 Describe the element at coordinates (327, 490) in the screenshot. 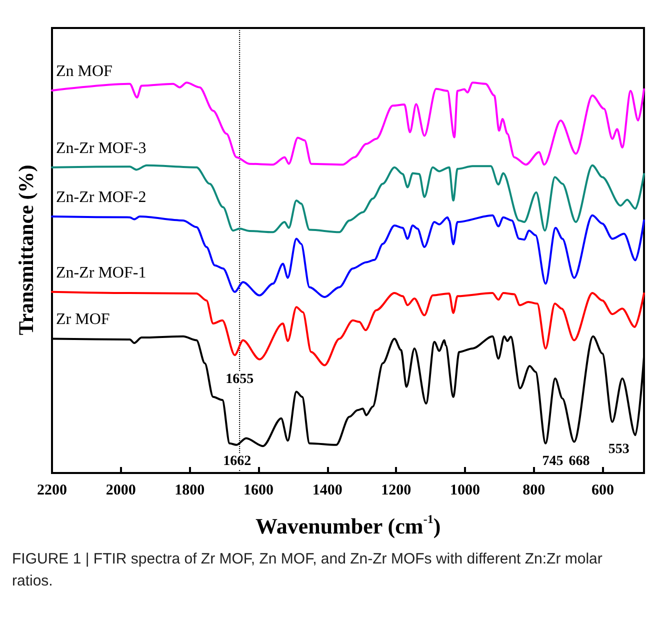

I see `x-tick-label: 1400` at that location.